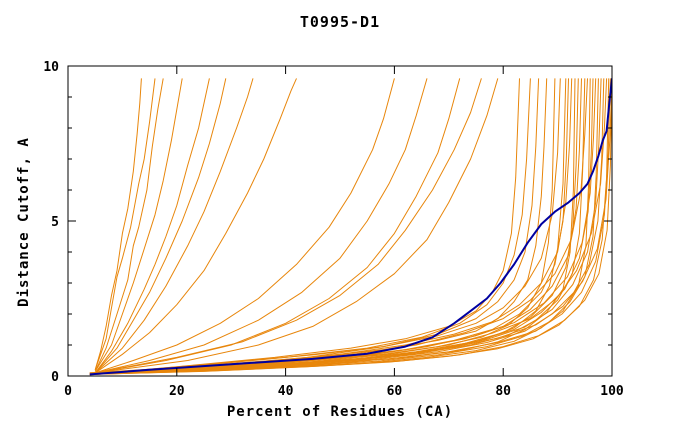 This screenshot has height=440, width=680. Describe the element at coordinates (395, 391) in the screenshot. I see `x-tick-label: 60` at that location.